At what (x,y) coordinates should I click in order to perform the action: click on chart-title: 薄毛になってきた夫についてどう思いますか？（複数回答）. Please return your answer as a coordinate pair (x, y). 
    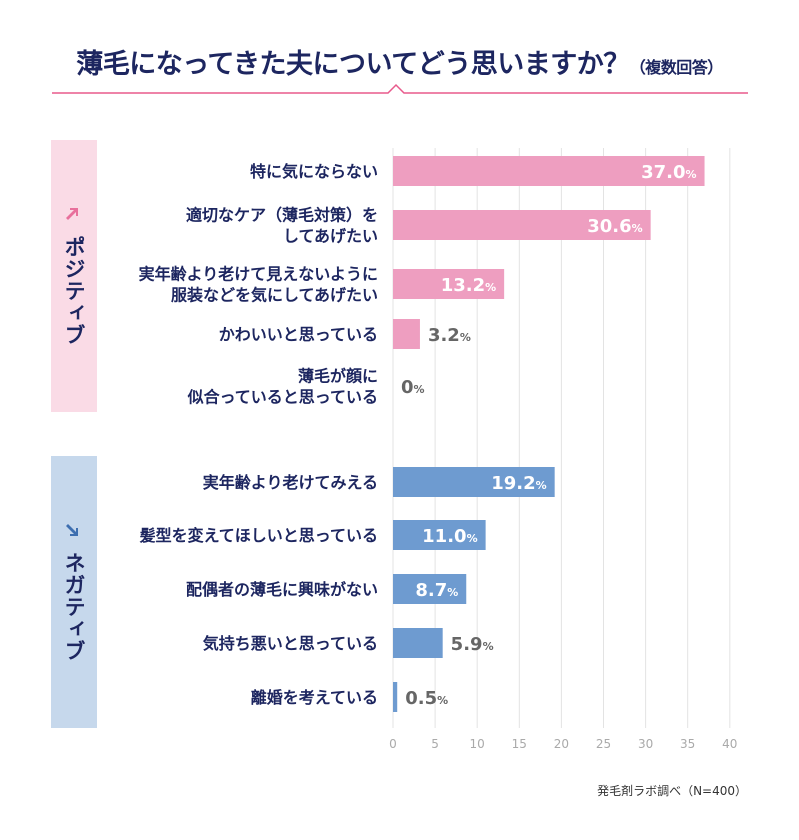
    Looking at the image, I should click on (399, 61).